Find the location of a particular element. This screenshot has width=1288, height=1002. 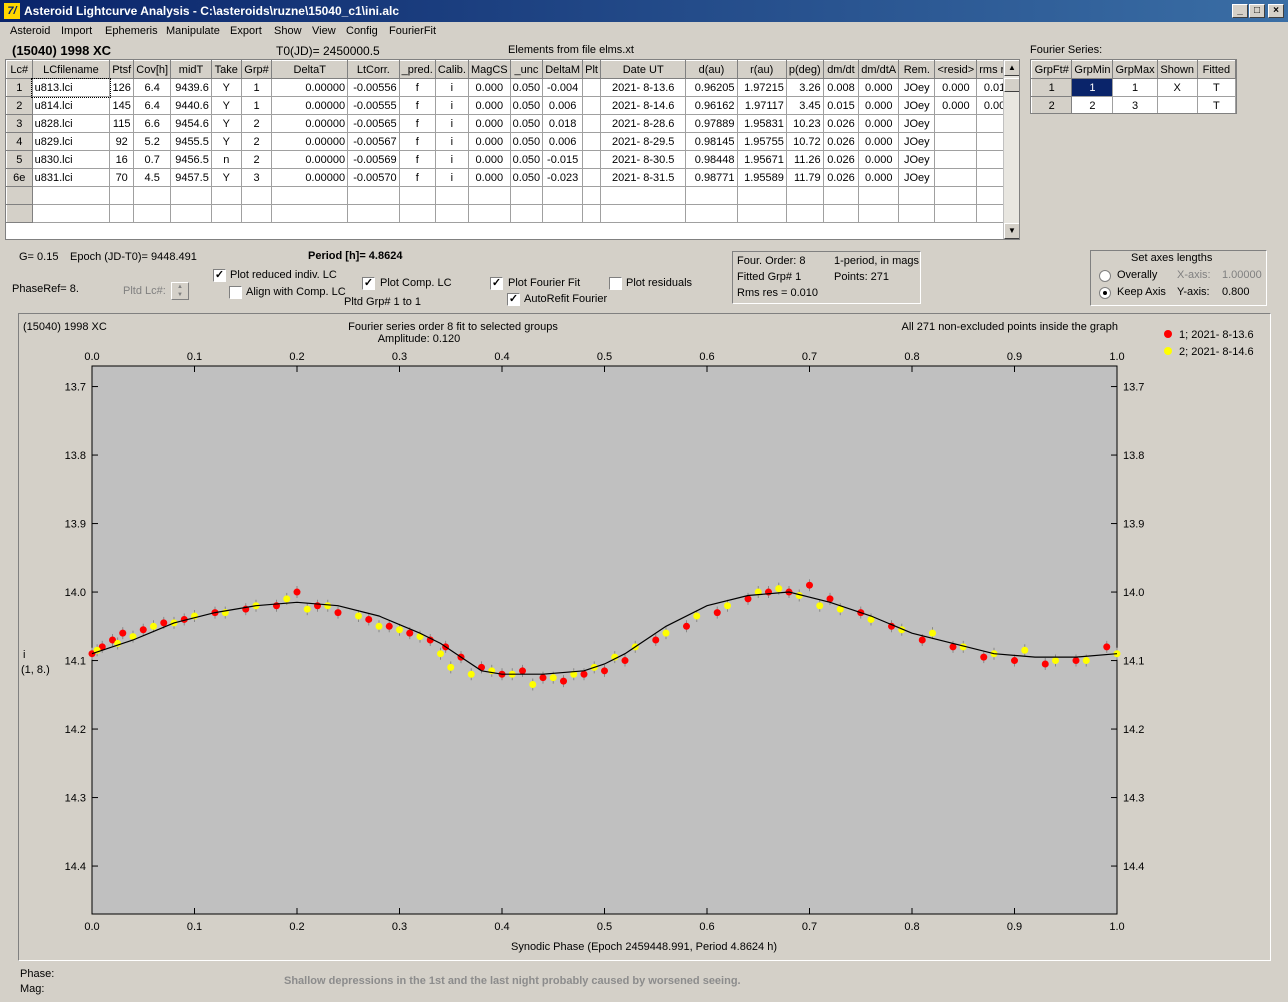

fourier-col-header: GrpMax is located at coordinates (1135, 69).